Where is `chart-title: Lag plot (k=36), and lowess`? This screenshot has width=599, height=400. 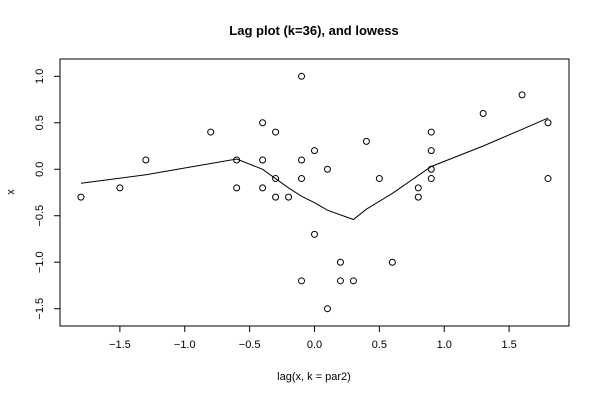
chart-title: Lag plot (k=36), and lowess is located at coordinates (313, 30).